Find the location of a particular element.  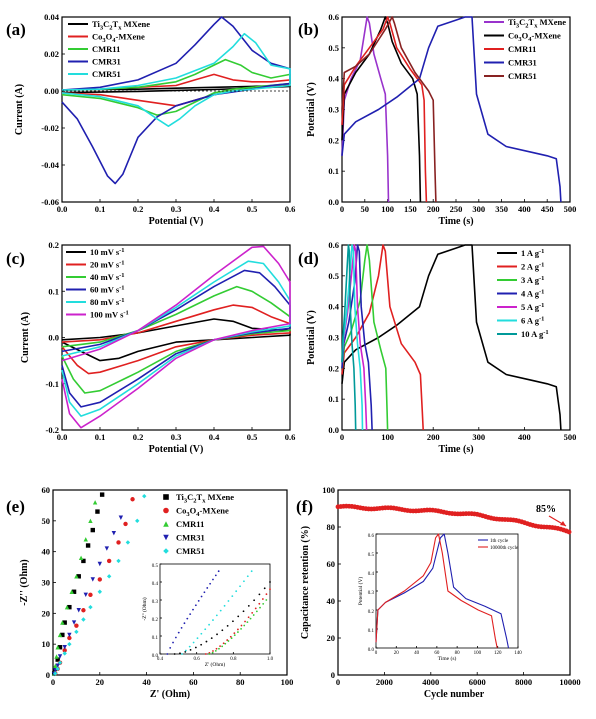

x-tick-label: 140 is located at coordinates (518, 653).